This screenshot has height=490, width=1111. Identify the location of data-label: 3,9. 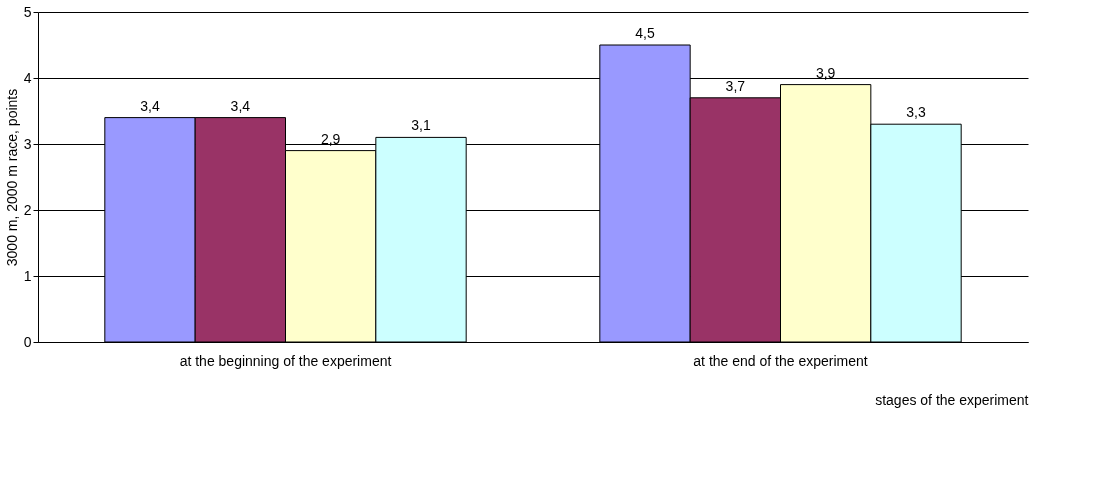
(825, 72).